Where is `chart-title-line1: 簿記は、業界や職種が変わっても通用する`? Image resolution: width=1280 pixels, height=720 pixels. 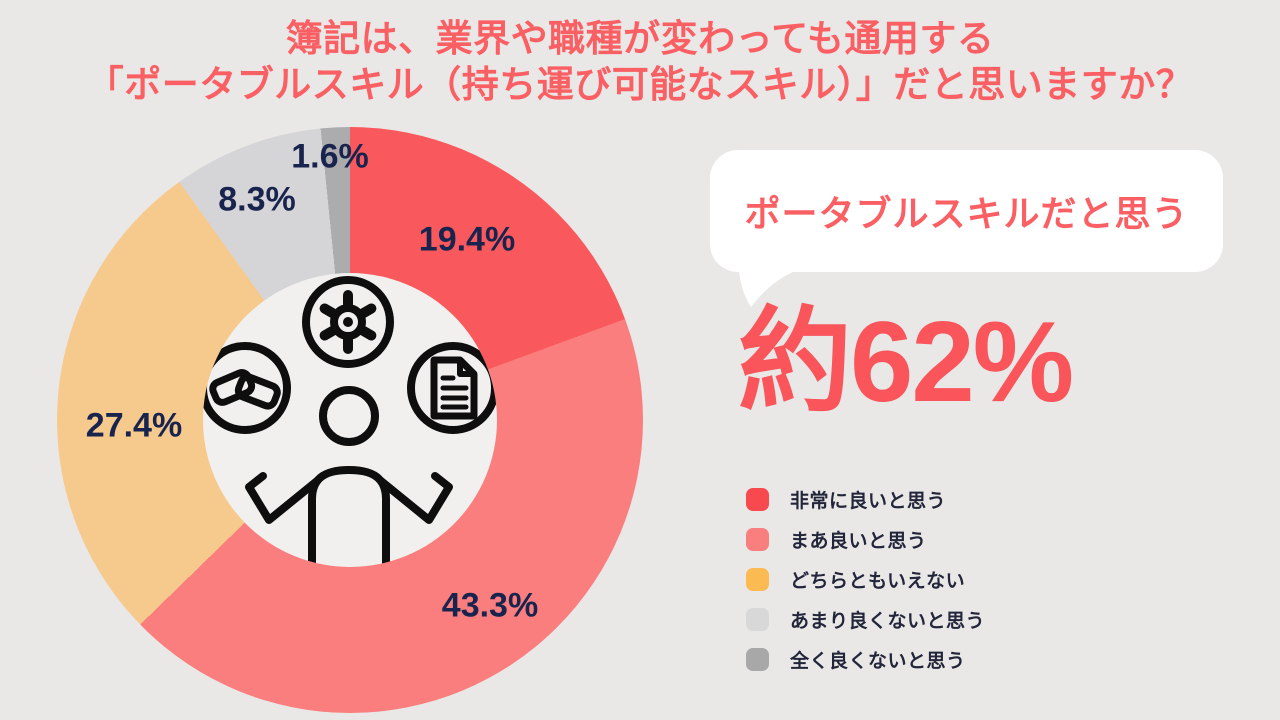 chart-title-line1: 簿記は、業界や職種が変わっても通用する is located at coordinates (640, 38).